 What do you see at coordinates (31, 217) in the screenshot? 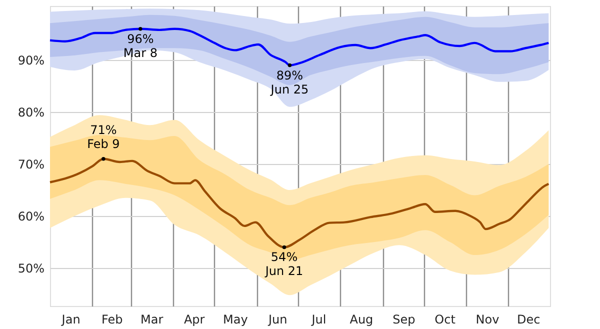
I see `y-tick-label: 60%` at bounding box center [31, 217].